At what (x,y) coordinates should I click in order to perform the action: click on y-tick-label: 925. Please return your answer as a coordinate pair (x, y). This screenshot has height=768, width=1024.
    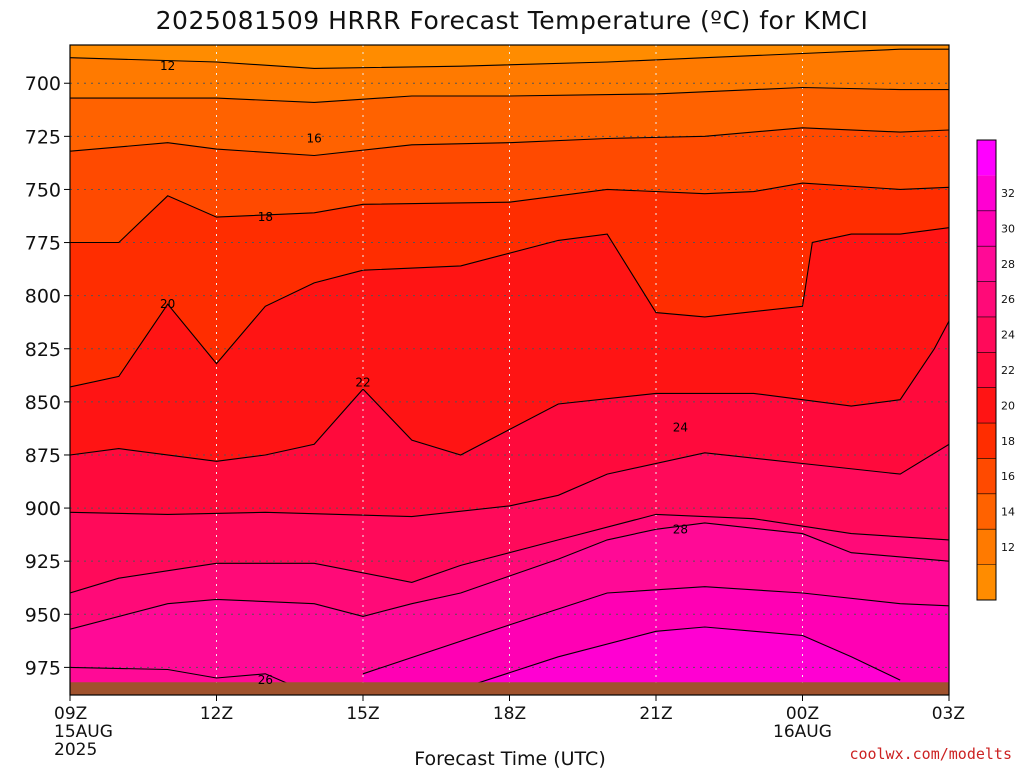
    Looking at the image, I should click on (43, 562).